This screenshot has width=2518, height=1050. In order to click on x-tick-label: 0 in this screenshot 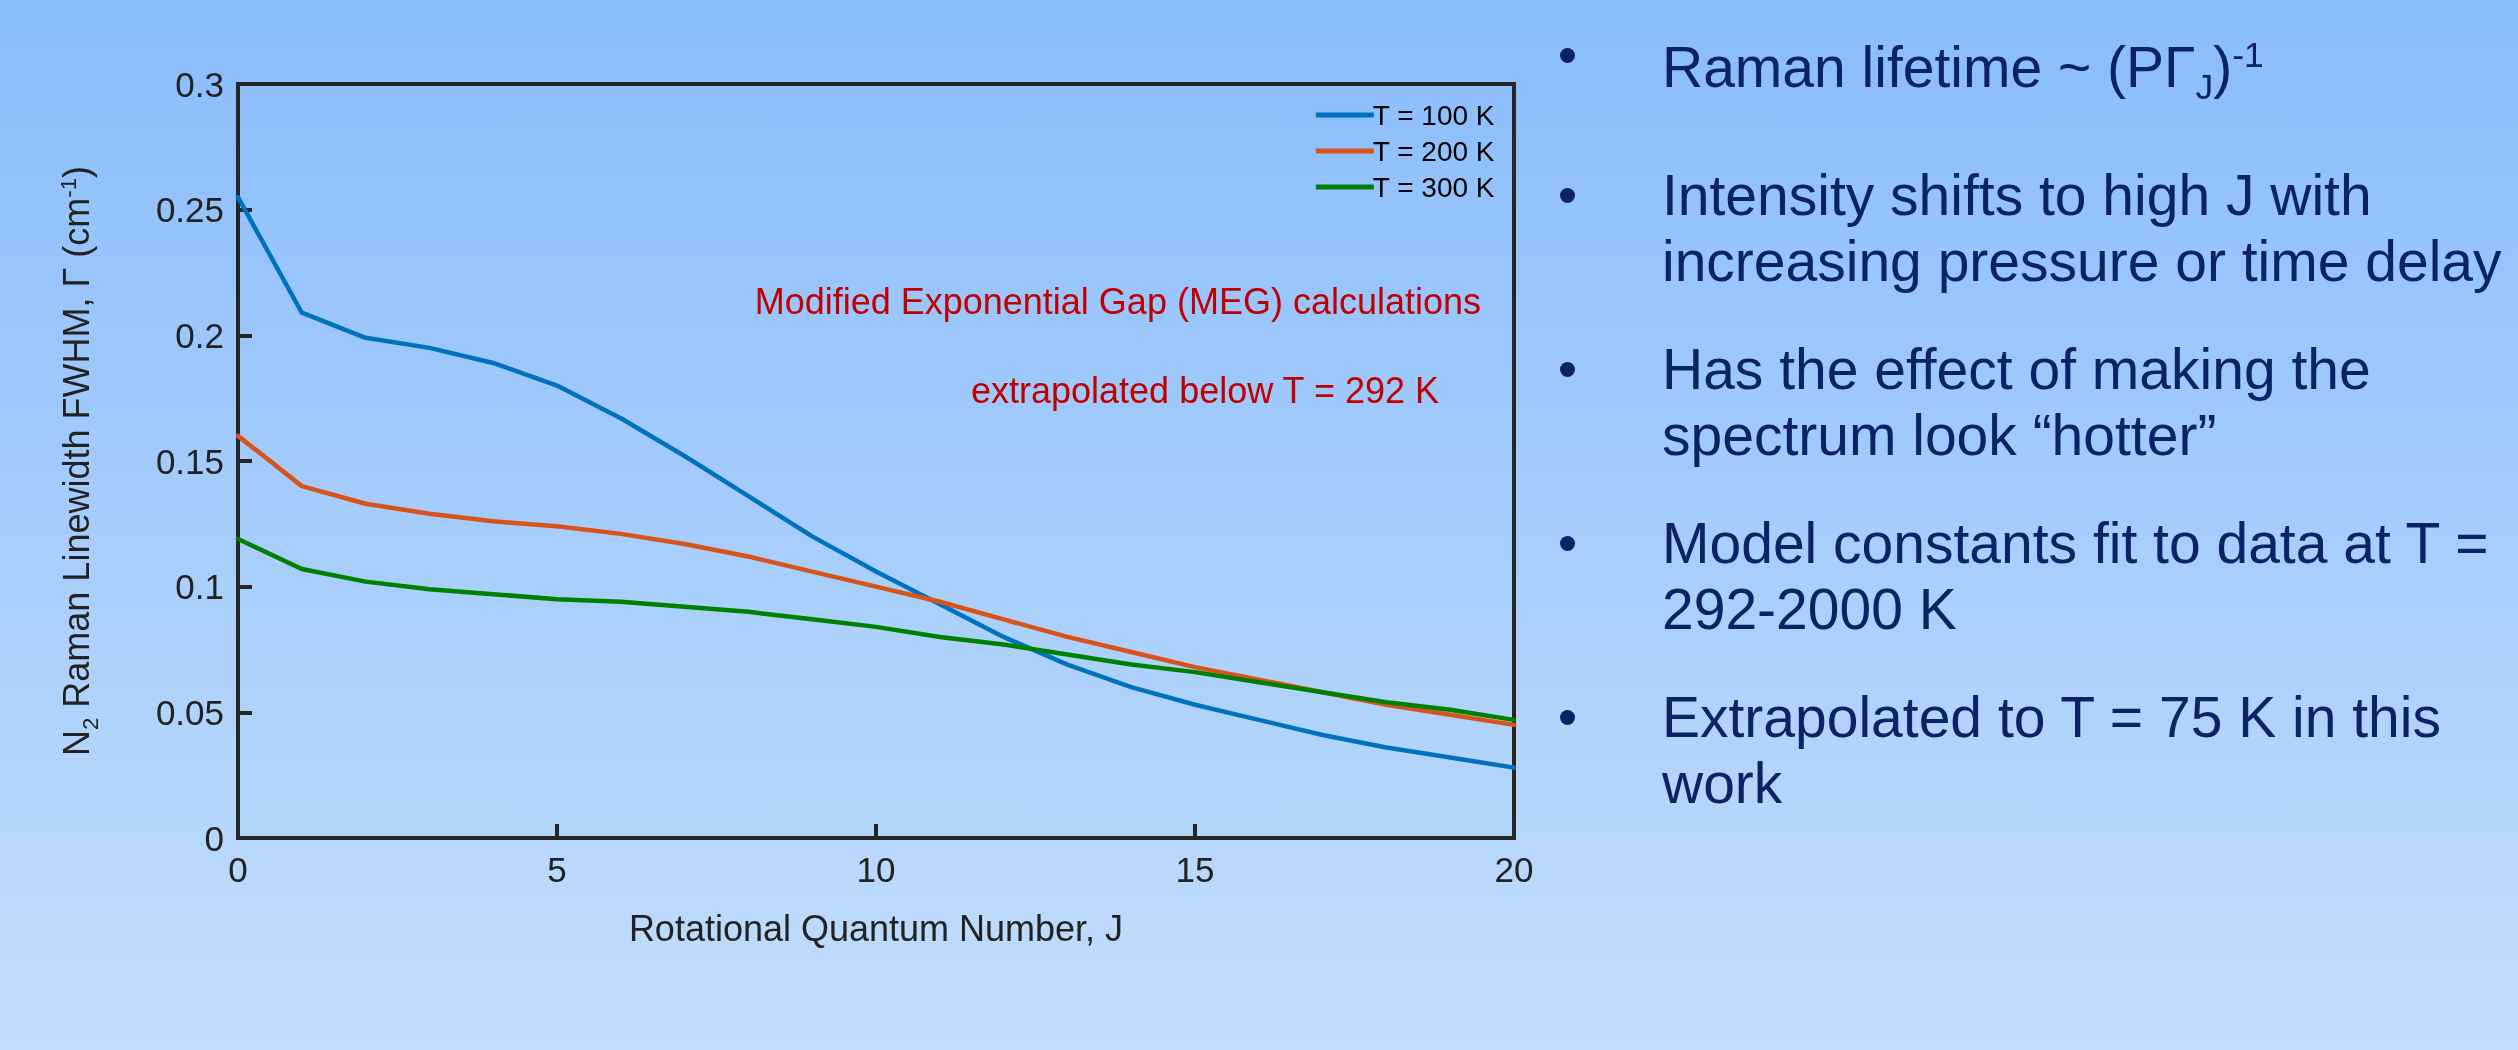, I will do `click(238, 869)`.